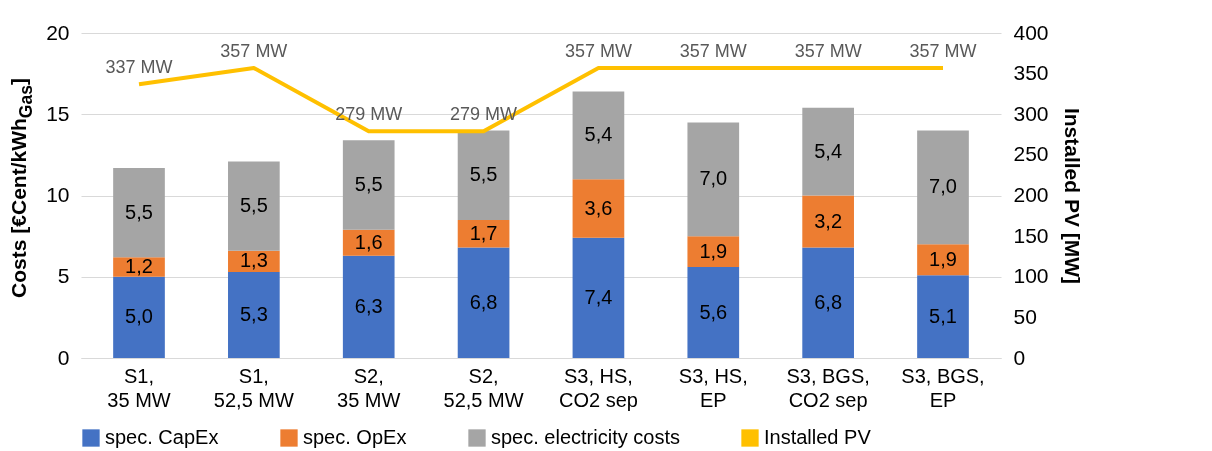 The width and height of the screenshot is (1212, 451). Describe the element at coordinates (818, 437) in the screenshot. I see `legend-label: Installed PV` at that location.